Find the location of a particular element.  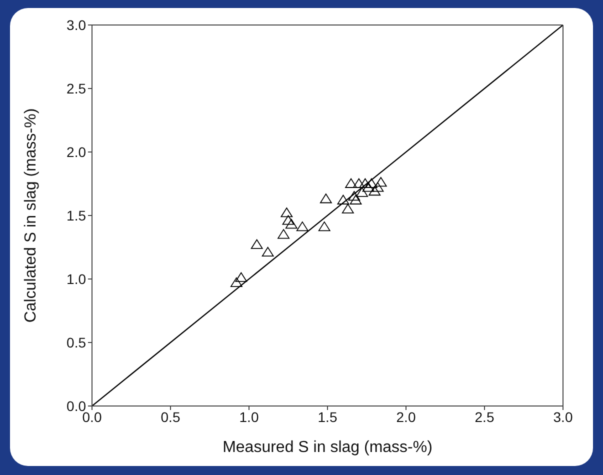

x-tick-label: 2.5 is located at coordinates (484, 416).